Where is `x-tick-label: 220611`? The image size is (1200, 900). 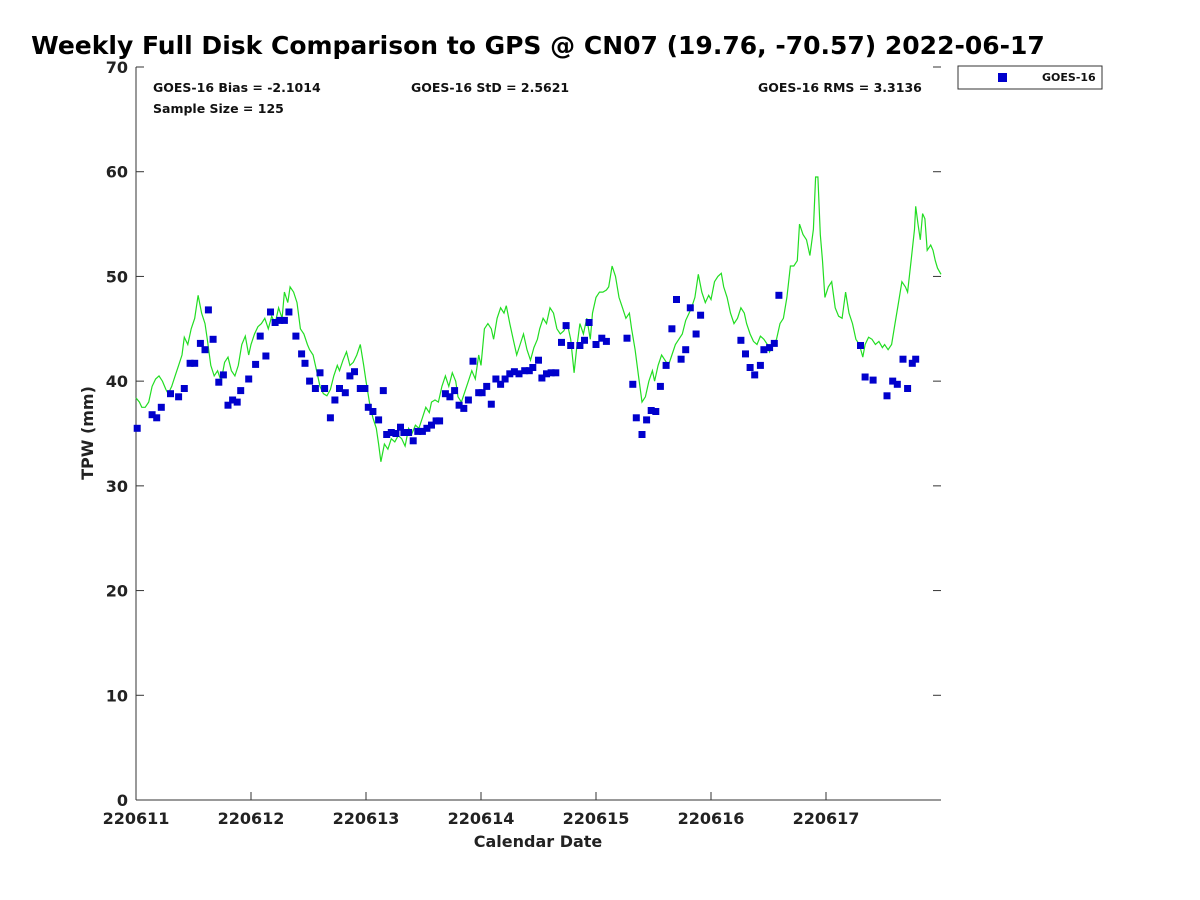 x-tick-label: 220611 is located at coordinates (136, 818).